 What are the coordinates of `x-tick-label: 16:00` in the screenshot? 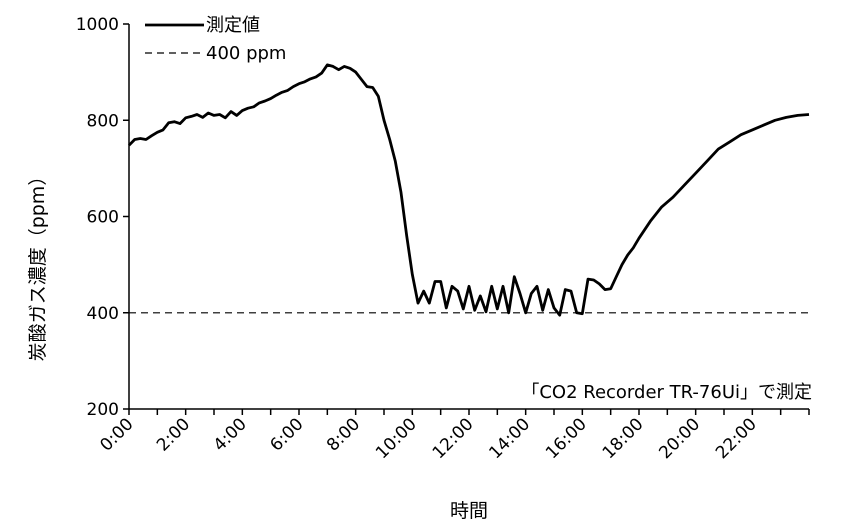 It's located at (566, 438).